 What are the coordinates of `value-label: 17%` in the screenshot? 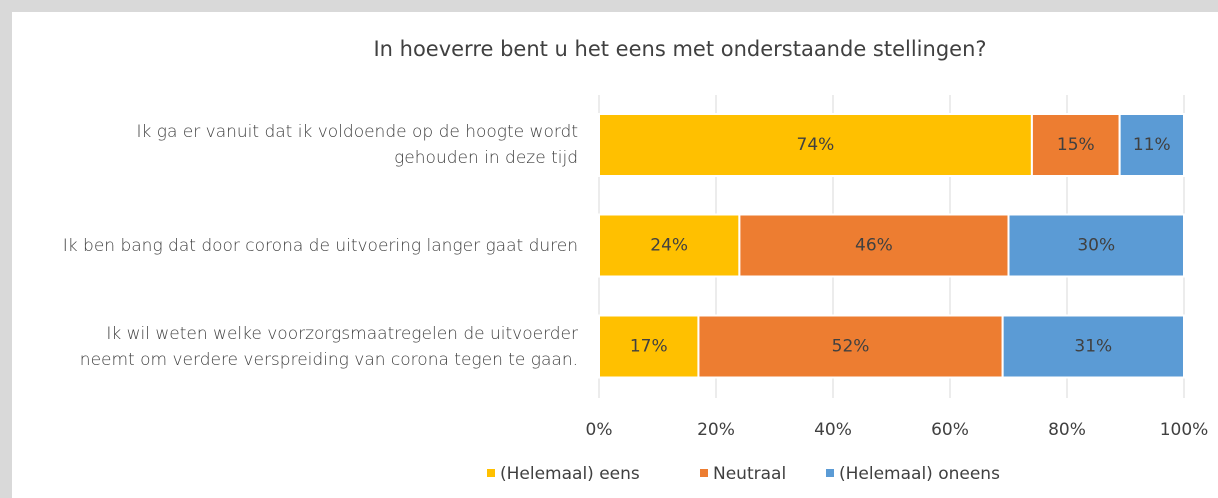 It's located at (649, 347).